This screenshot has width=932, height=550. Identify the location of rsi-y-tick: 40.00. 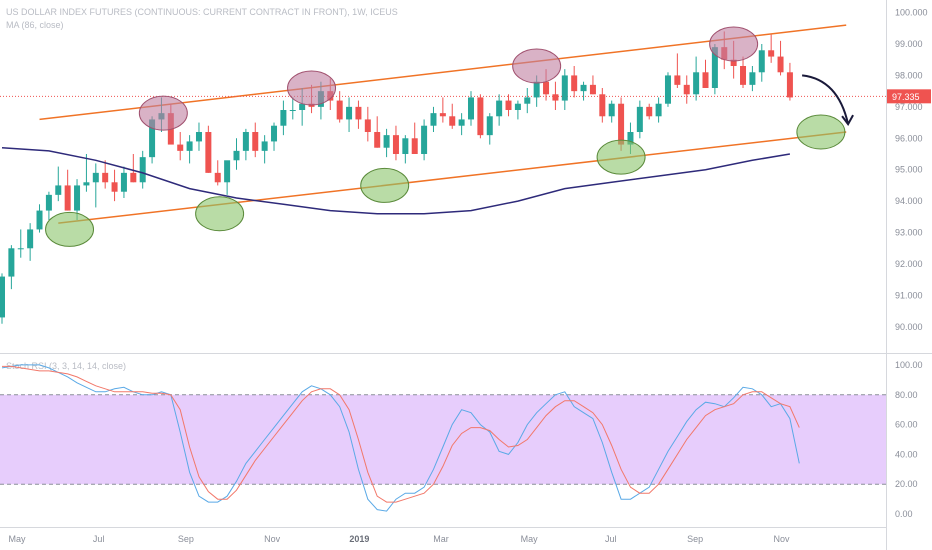
(906, 454).